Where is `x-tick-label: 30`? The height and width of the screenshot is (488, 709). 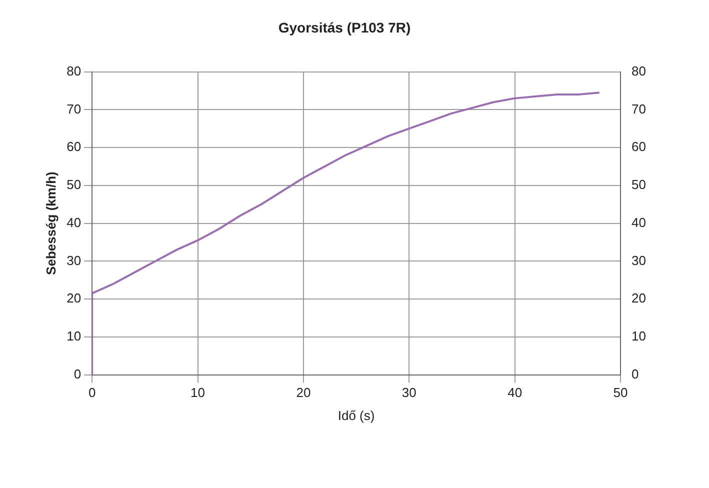
x-tick-label: 30 is located at coordinates (409, 392).